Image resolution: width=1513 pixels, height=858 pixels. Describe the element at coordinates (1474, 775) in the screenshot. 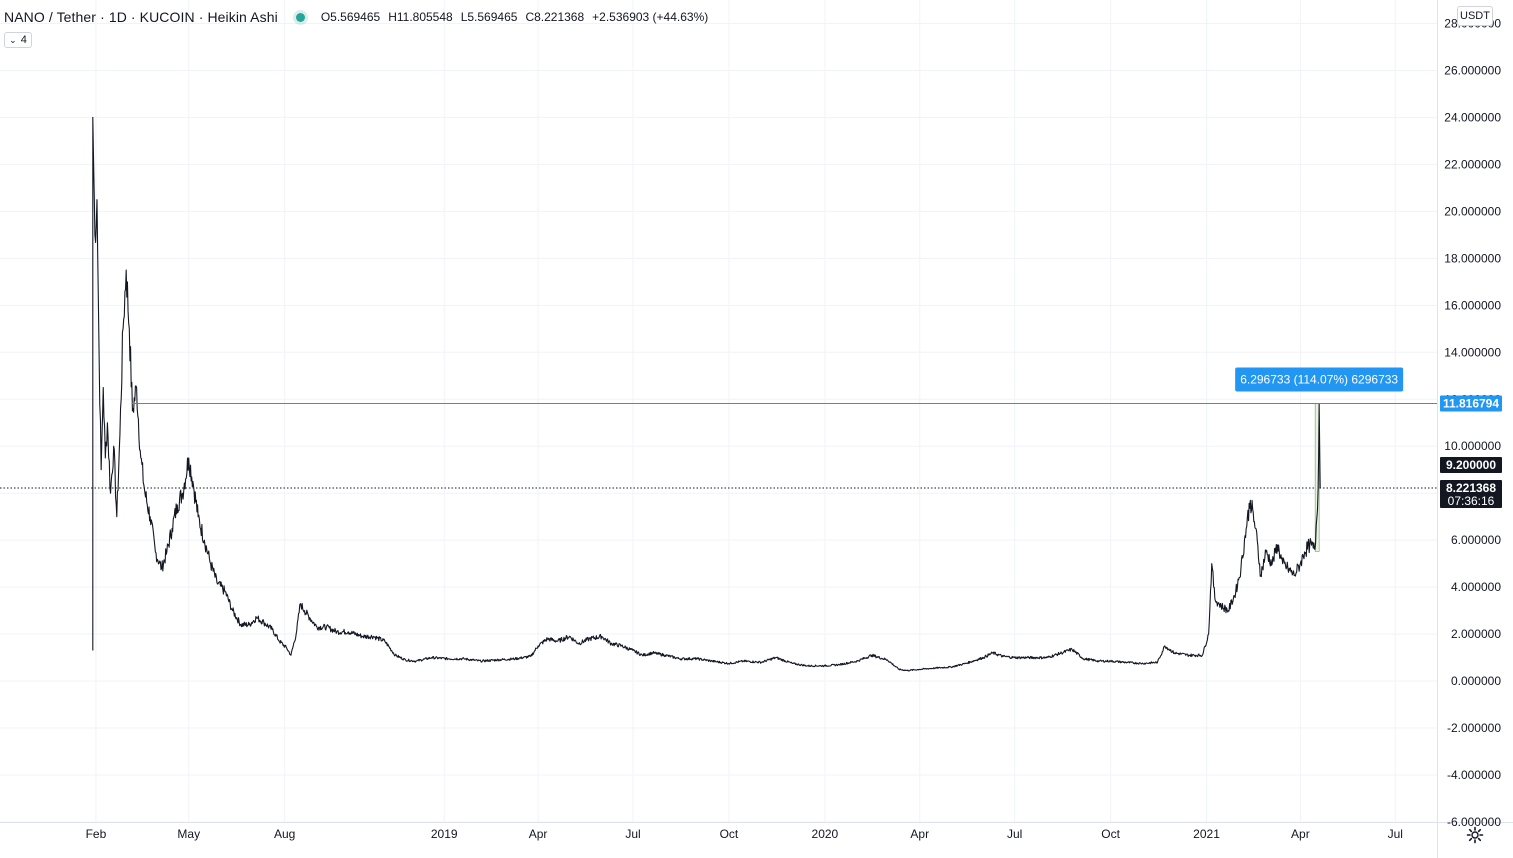

I see `y-tick-label: -4.000000` at that location.